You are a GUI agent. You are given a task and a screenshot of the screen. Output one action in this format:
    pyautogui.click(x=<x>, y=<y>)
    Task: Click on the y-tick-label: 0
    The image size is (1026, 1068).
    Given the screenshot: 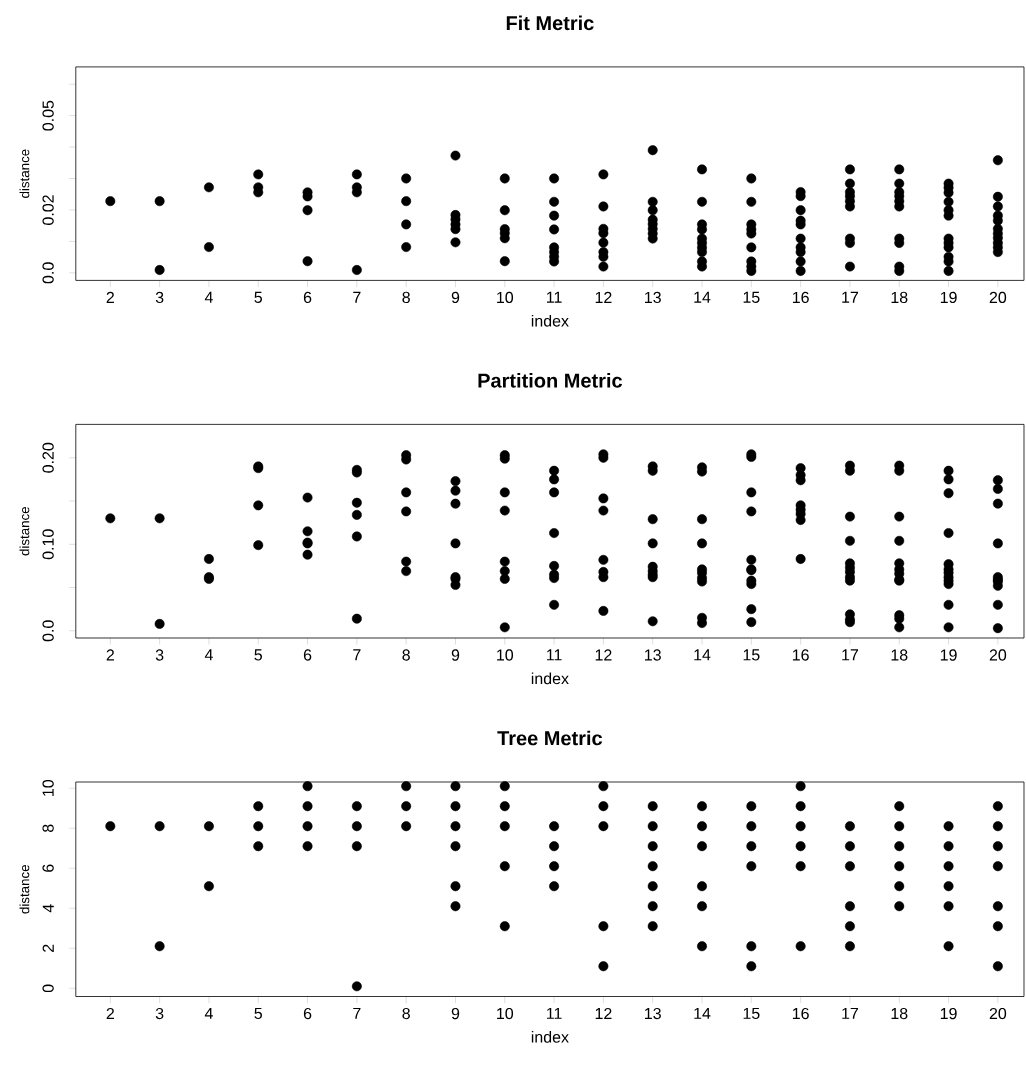 What is the action you would take?
    pyautogui.click(x=48, y=988)
    